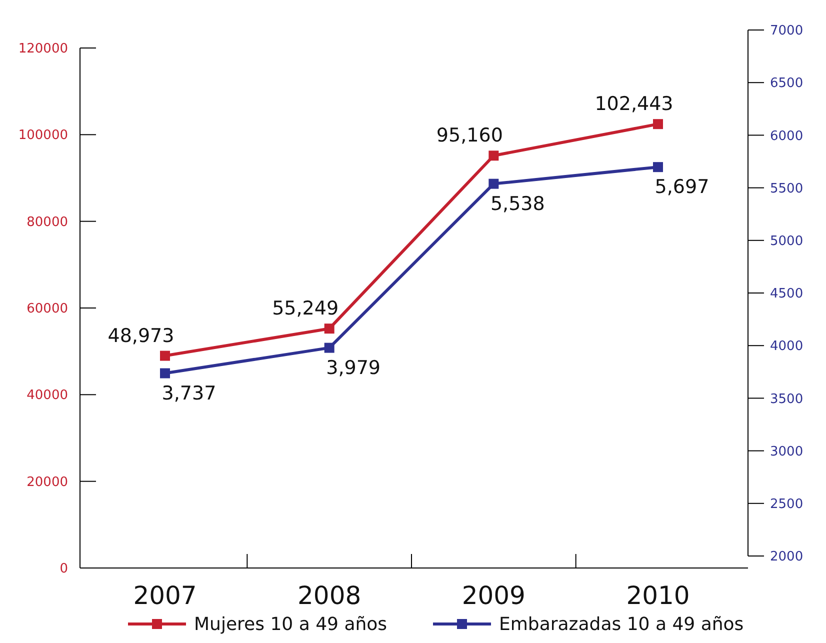  I want to click on y2-tick-label: 6500, so click(787, 84).